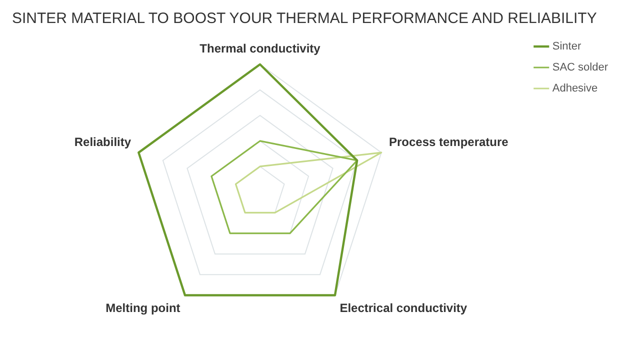 This screenshot has width=640, height=350. I want to click on spoke-label: Reliability, so click(103, 142).